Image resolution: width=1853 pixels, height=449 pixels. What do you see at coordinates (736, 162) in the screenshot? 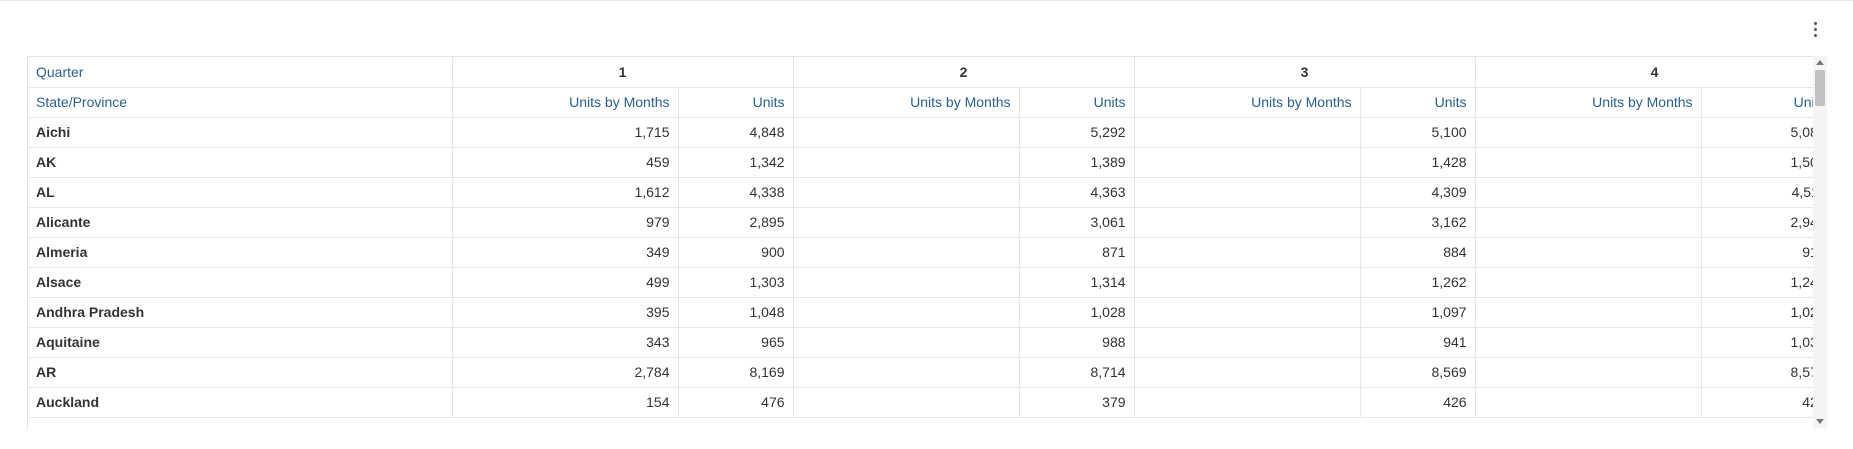
I see `units-cell: 1,342` at bounding box center [736, 162].